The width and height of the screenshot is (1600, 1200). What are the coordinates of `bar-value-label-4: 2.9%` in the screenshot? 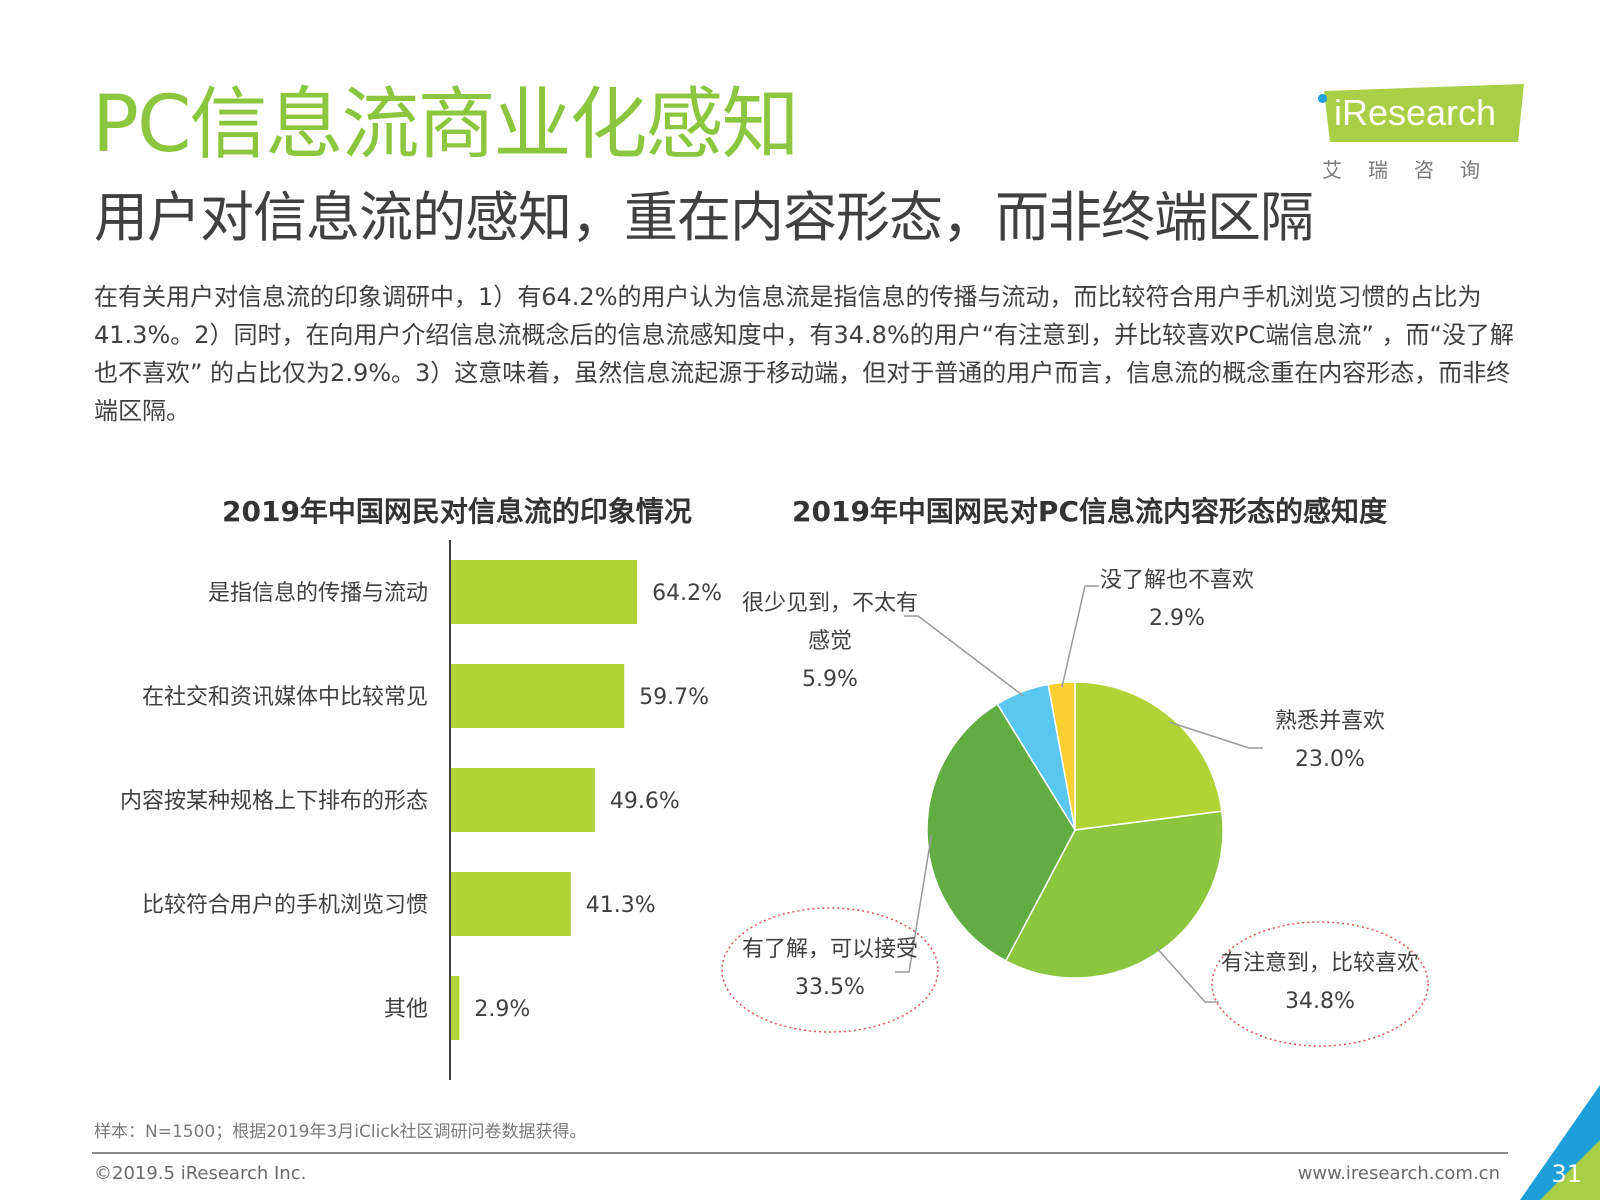 It's located at (502, 1009).